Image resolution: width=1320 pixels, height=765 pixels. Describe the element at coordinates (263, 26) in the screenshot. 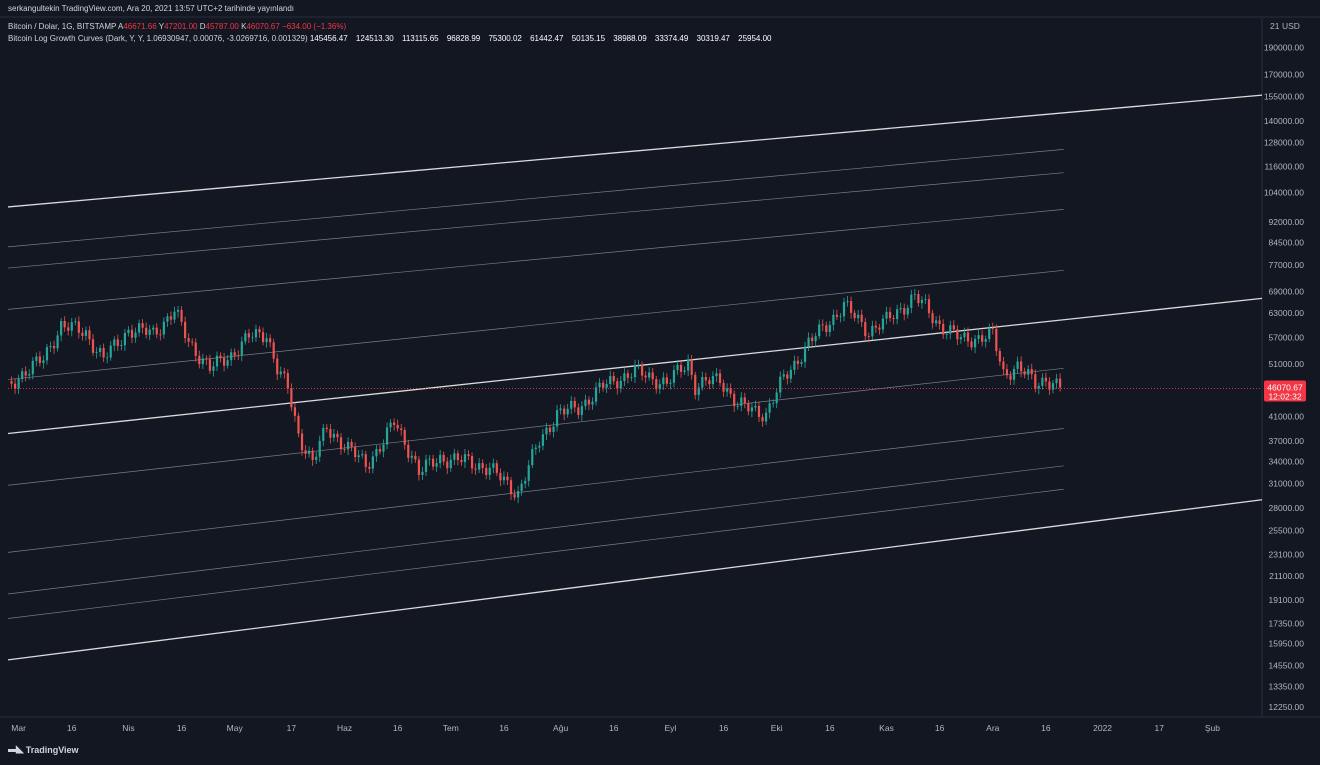

I see `ohlc-close: 46070.67` at that location.